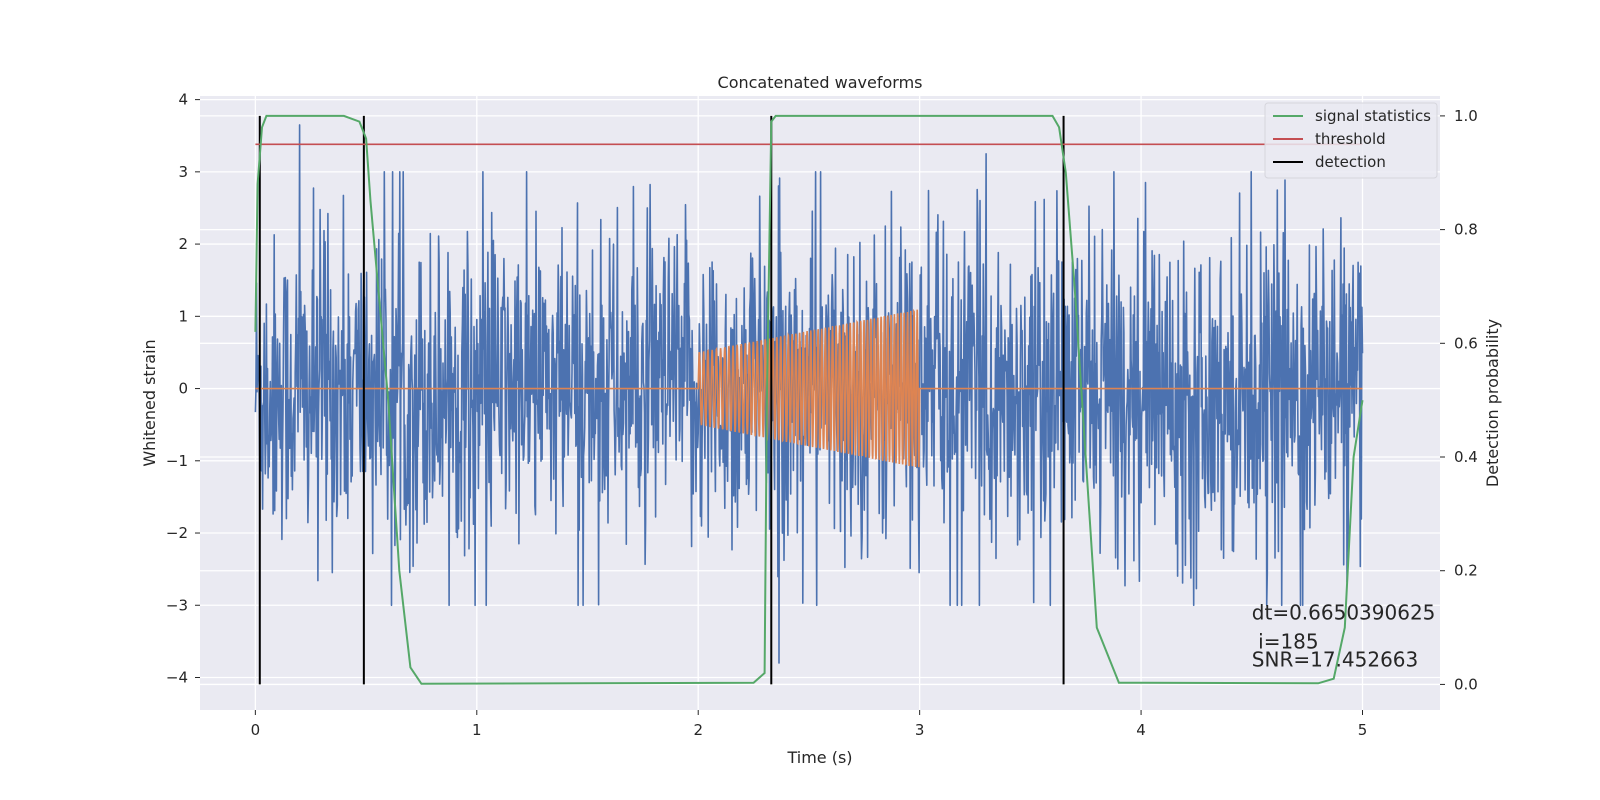 This screenshot has height=800, width=1600. Describe the element at coordinates (1335, 660) in the screenshot. I see `annotation-snr: SNR=17.452663` at that location.